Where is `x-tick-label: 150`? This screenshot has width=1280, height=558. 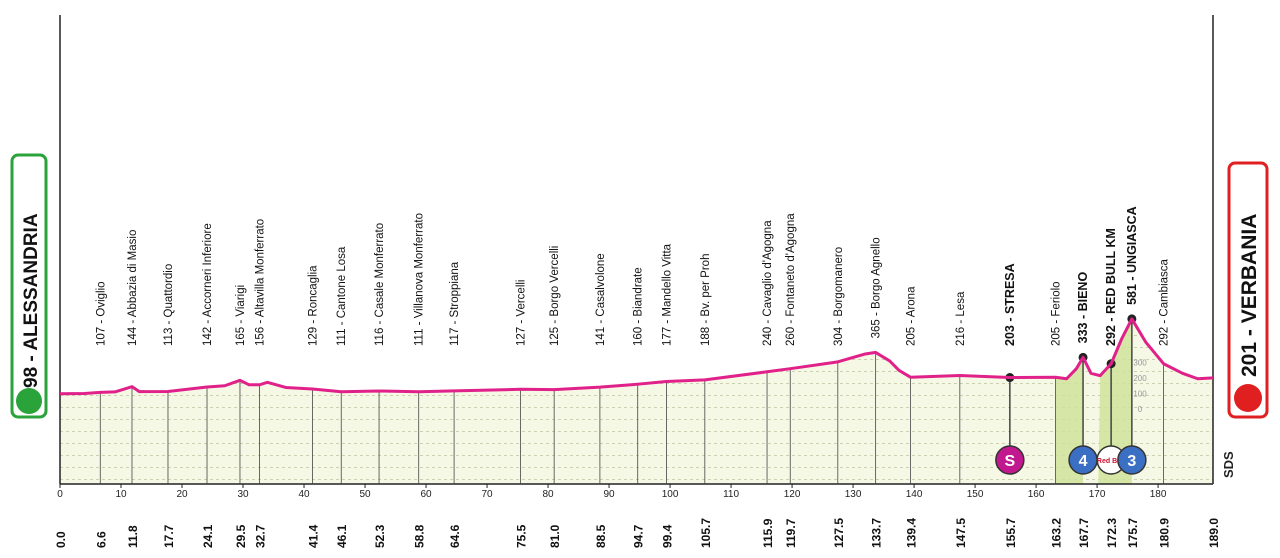
x-tick-label: 150 is located at coordinates (975, 494).